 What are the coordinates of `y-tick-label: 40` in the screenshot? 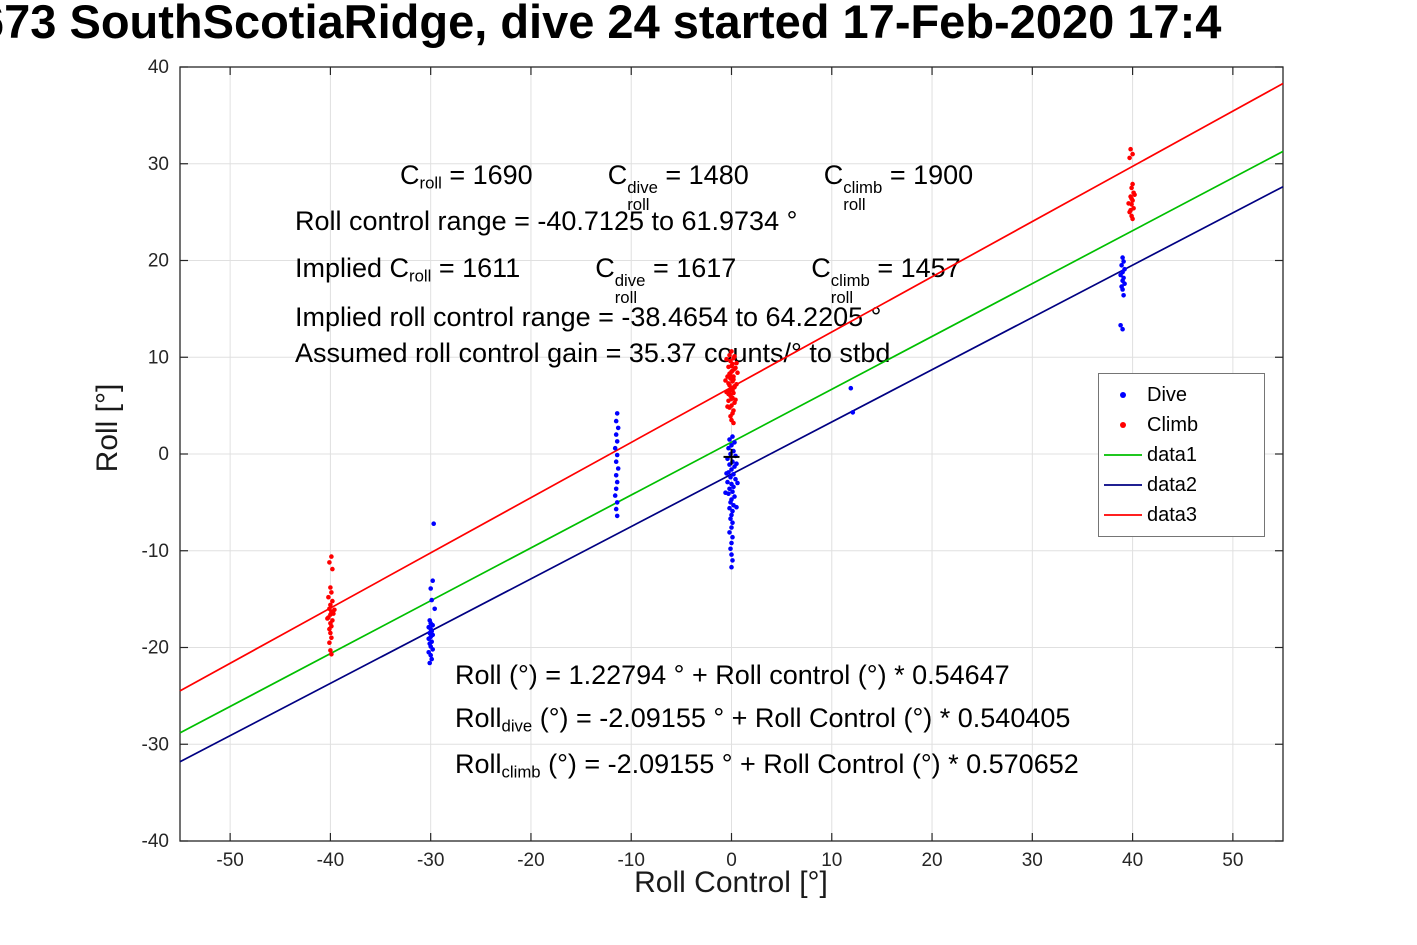 It's located at (158, 67).